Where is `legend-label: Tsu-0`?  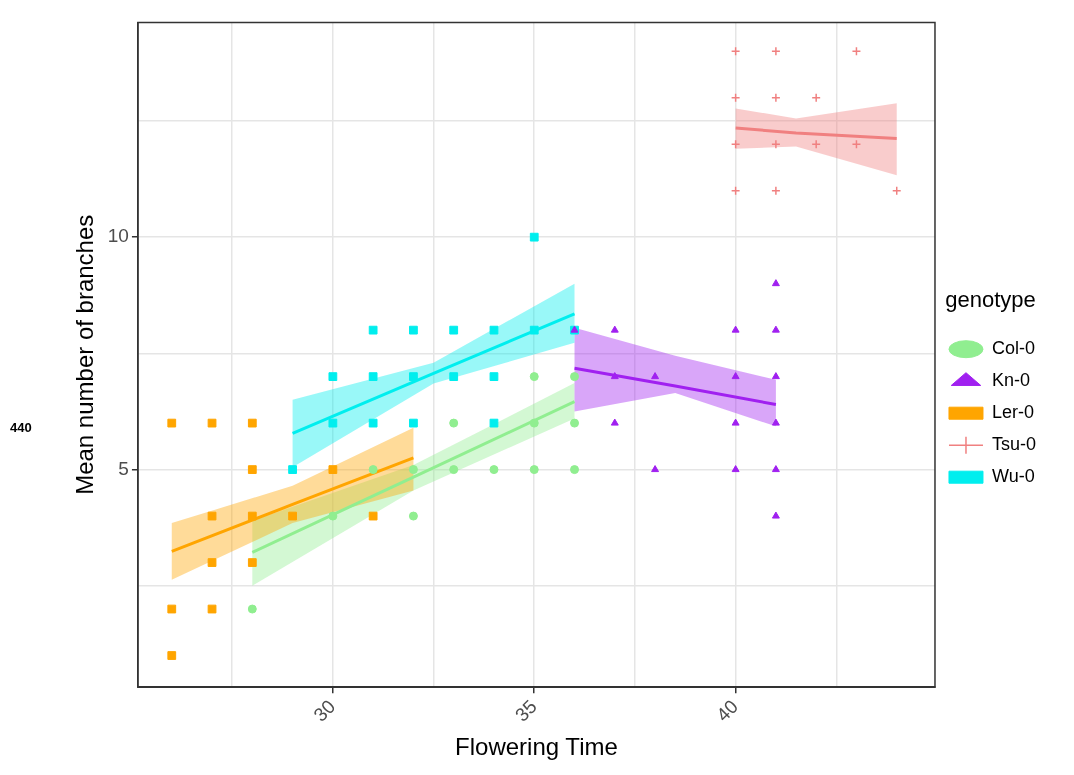
legend-label: Tsu-0 is located at coordinates (1013, 444).